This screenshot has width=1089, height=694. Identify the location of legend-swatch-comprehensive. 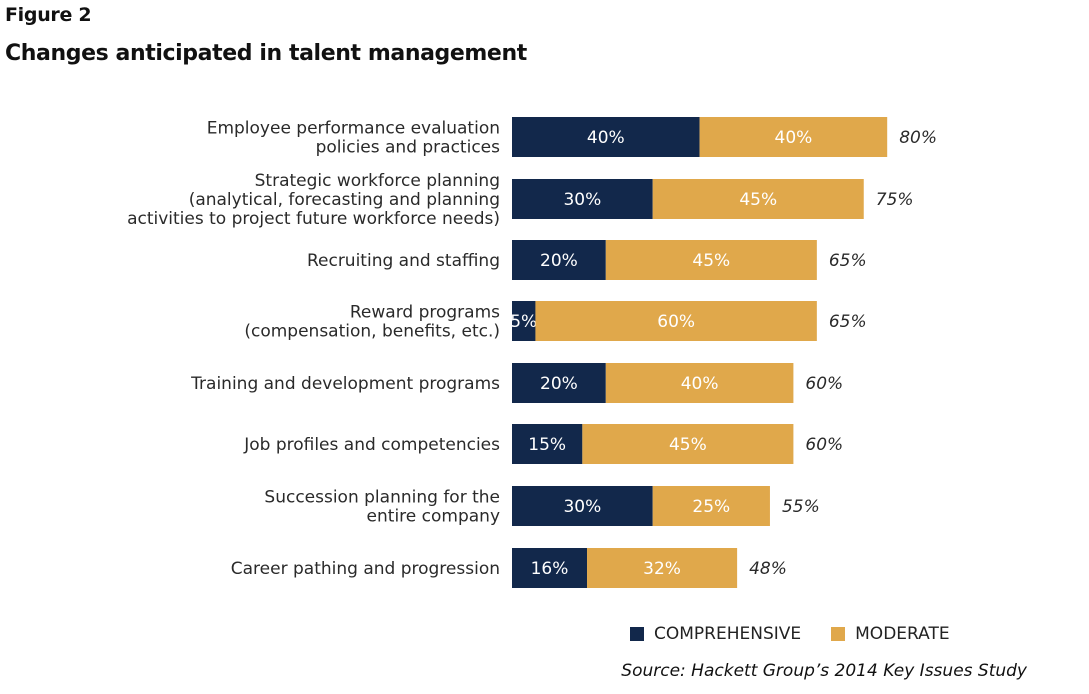
(637, 634).